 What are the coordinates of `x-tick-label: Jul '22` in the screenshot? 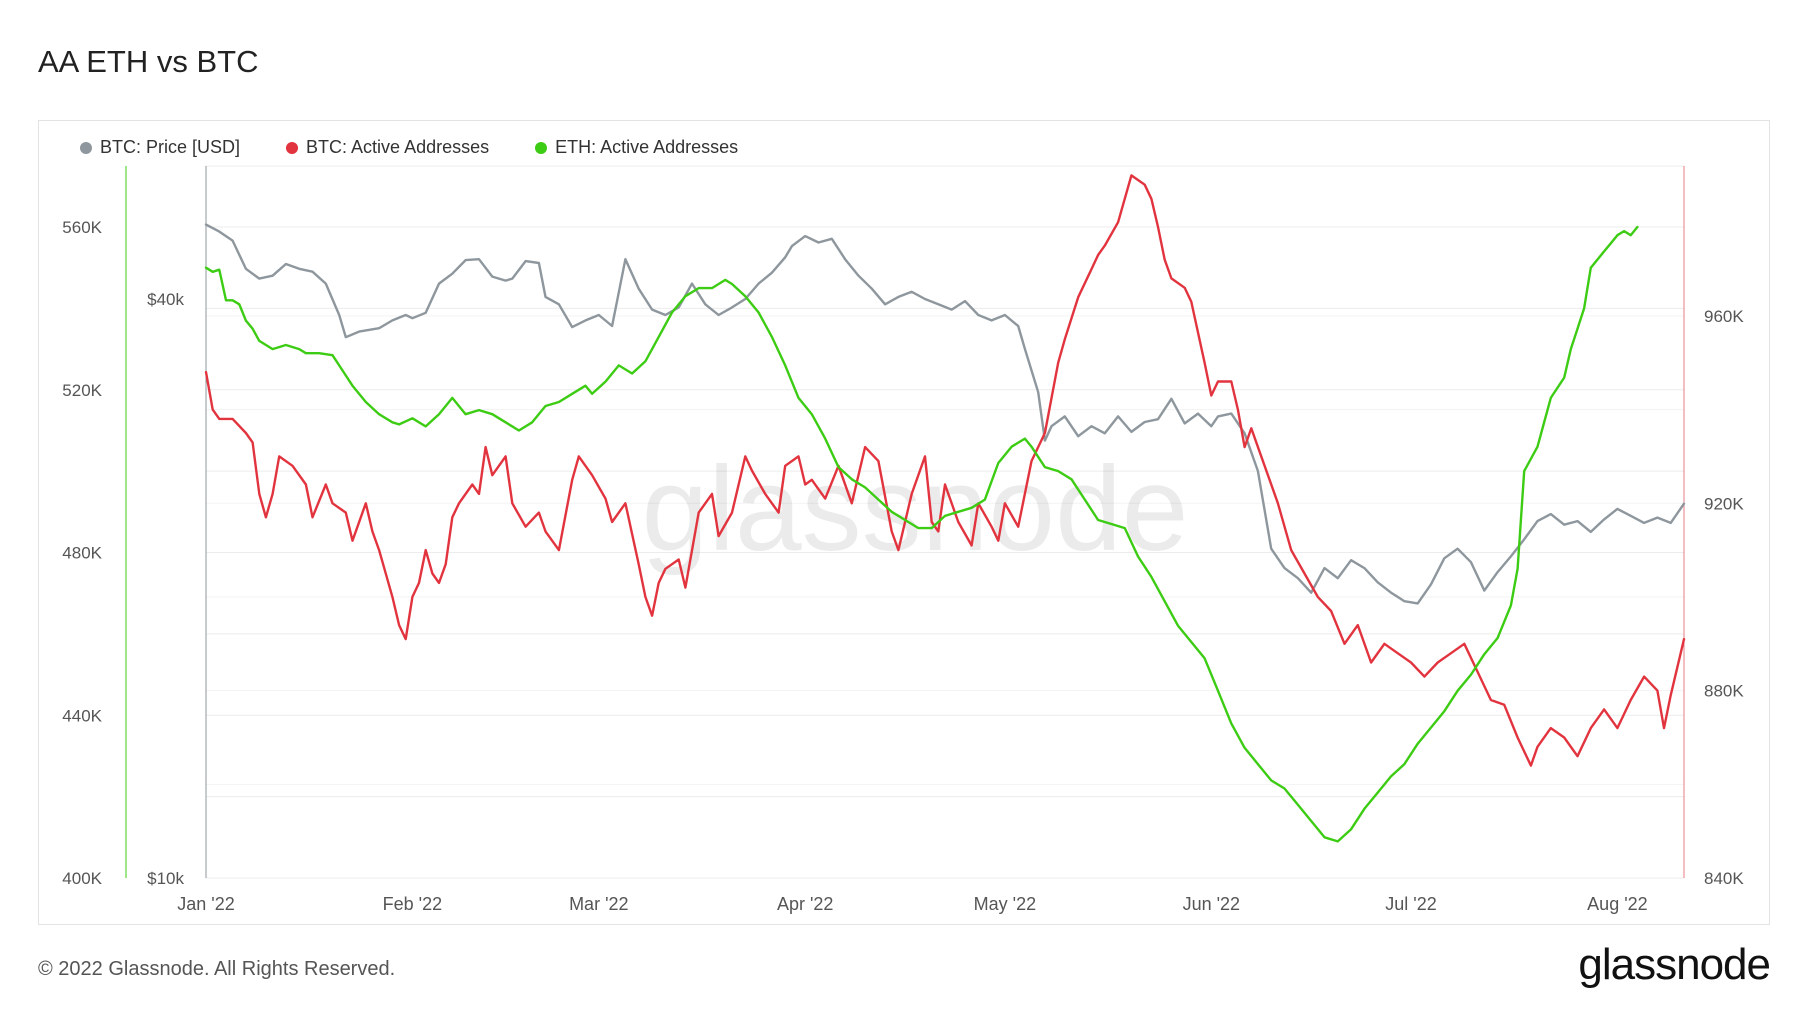 It's located at (1410, 904).